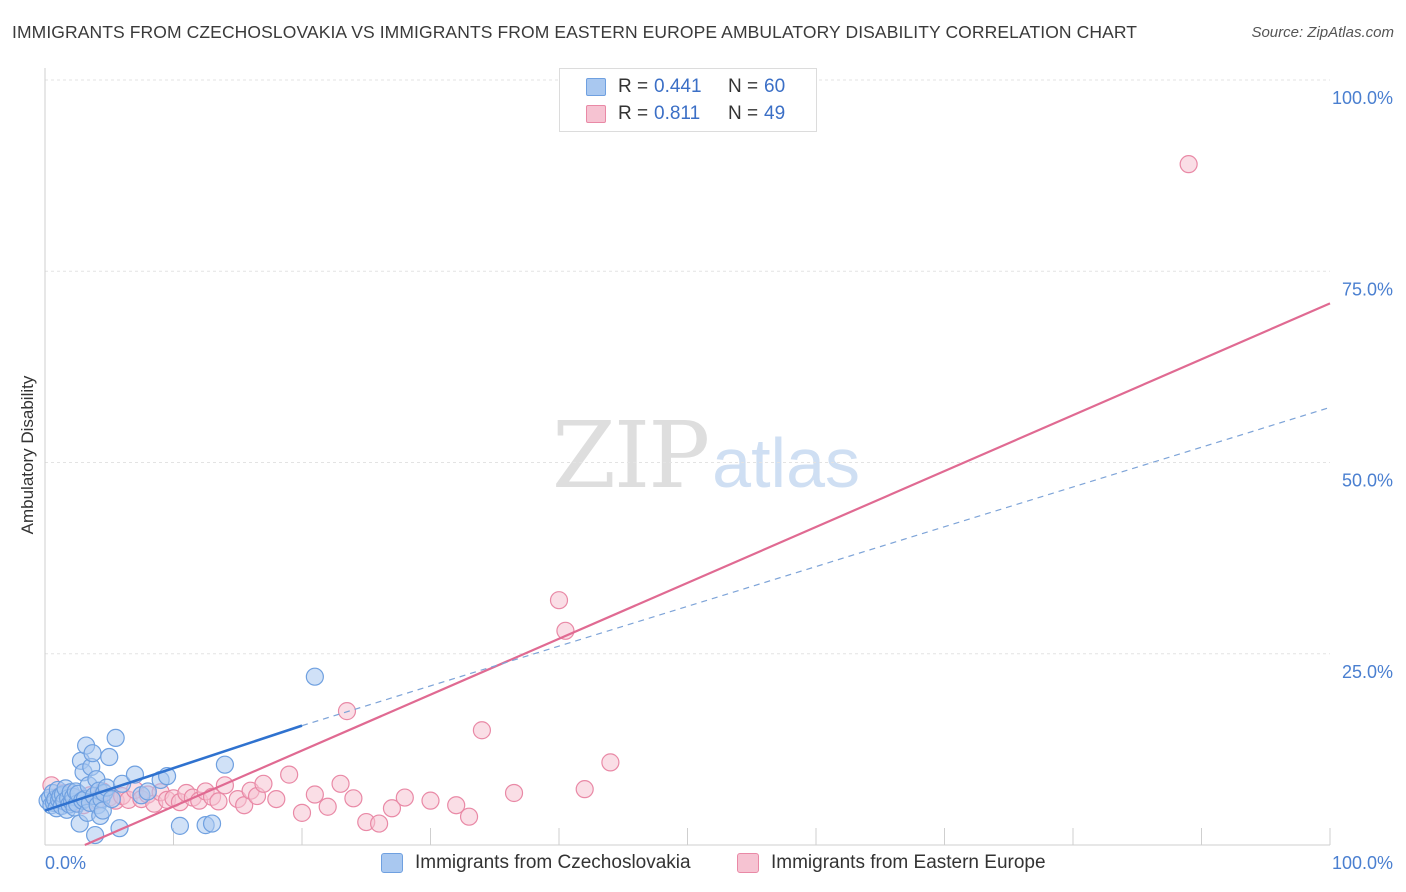 The image size is (1406, 892). I want to click on legend-row-czechoslovakia: R = 0.441 N = 60, so click(685, 87).